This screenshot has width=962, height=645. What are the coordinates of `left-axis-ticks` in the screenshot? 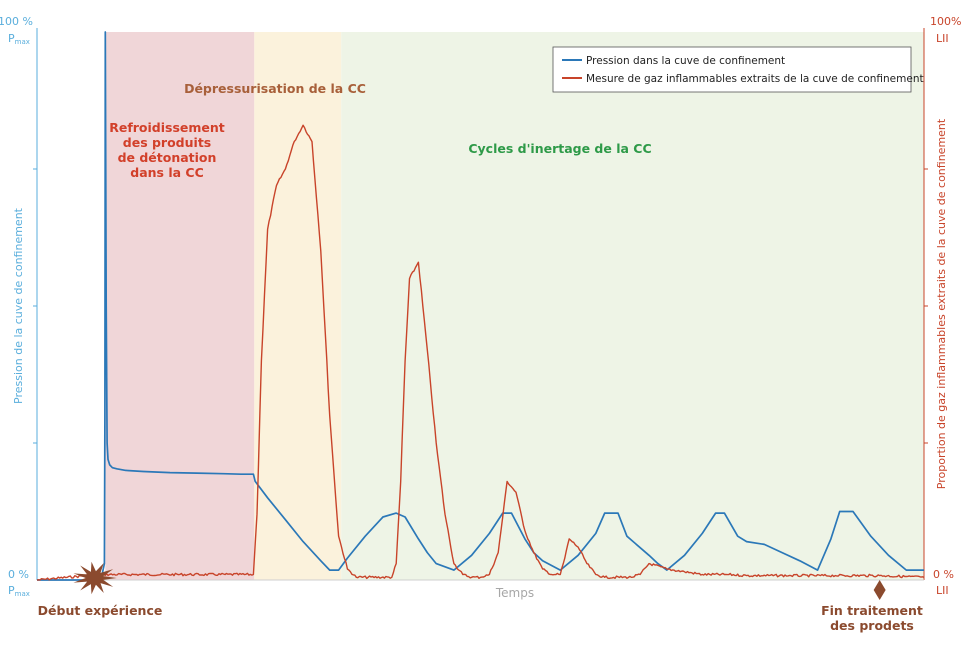 It's located at (35, 306).